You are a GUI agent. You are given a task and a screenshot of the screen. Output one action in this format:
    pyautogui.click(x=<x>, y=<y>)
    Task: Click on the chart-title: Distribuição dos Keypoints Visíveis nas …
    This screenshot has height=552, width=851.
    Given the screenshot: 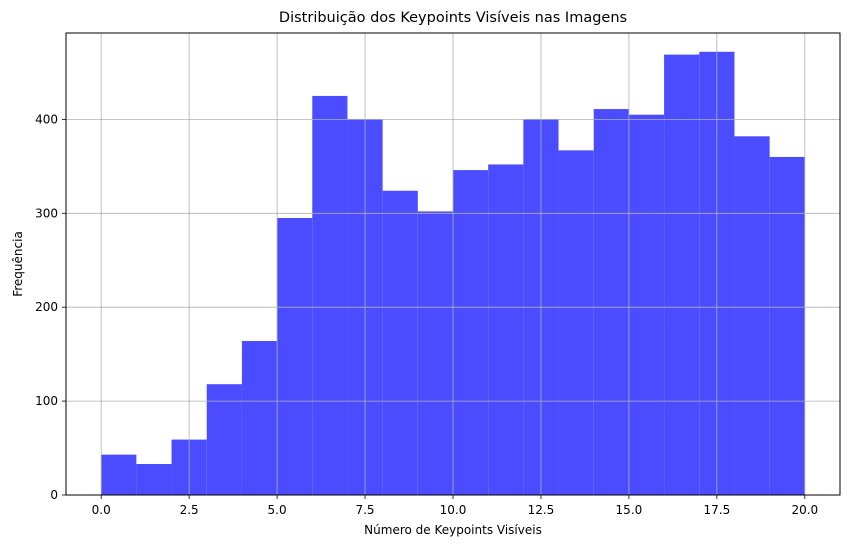 What is the action you would take?
    pyautogui.click(x=453, y=18)
    